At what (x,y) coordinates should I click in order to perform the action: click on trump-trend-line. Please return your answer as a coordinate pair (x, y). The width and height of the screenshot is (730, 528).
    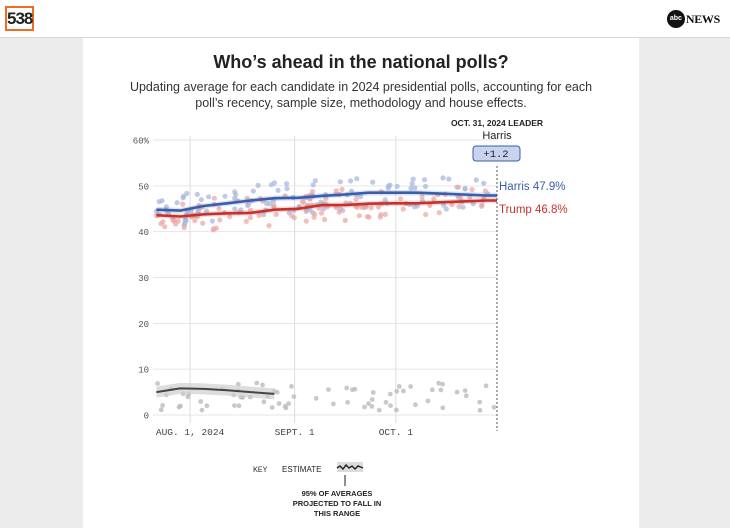
    Looking at the image, I should click on (326, 208).